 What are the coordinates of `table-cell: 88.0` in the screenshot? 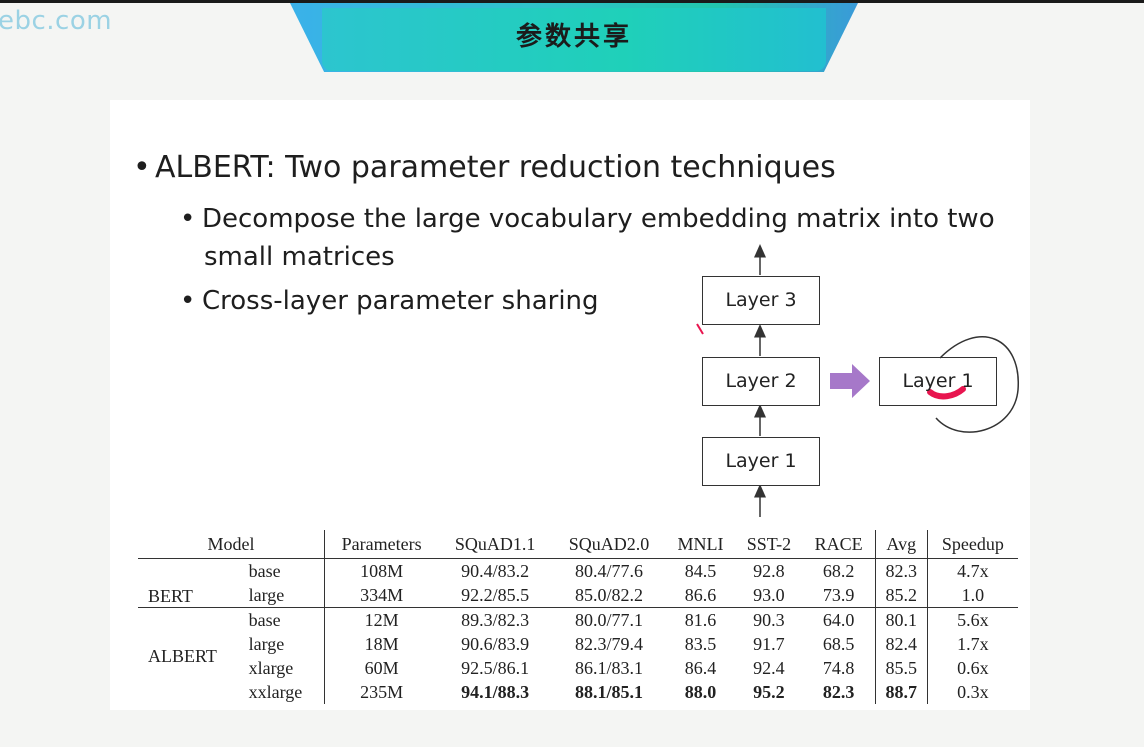 It's located at (700, 691).